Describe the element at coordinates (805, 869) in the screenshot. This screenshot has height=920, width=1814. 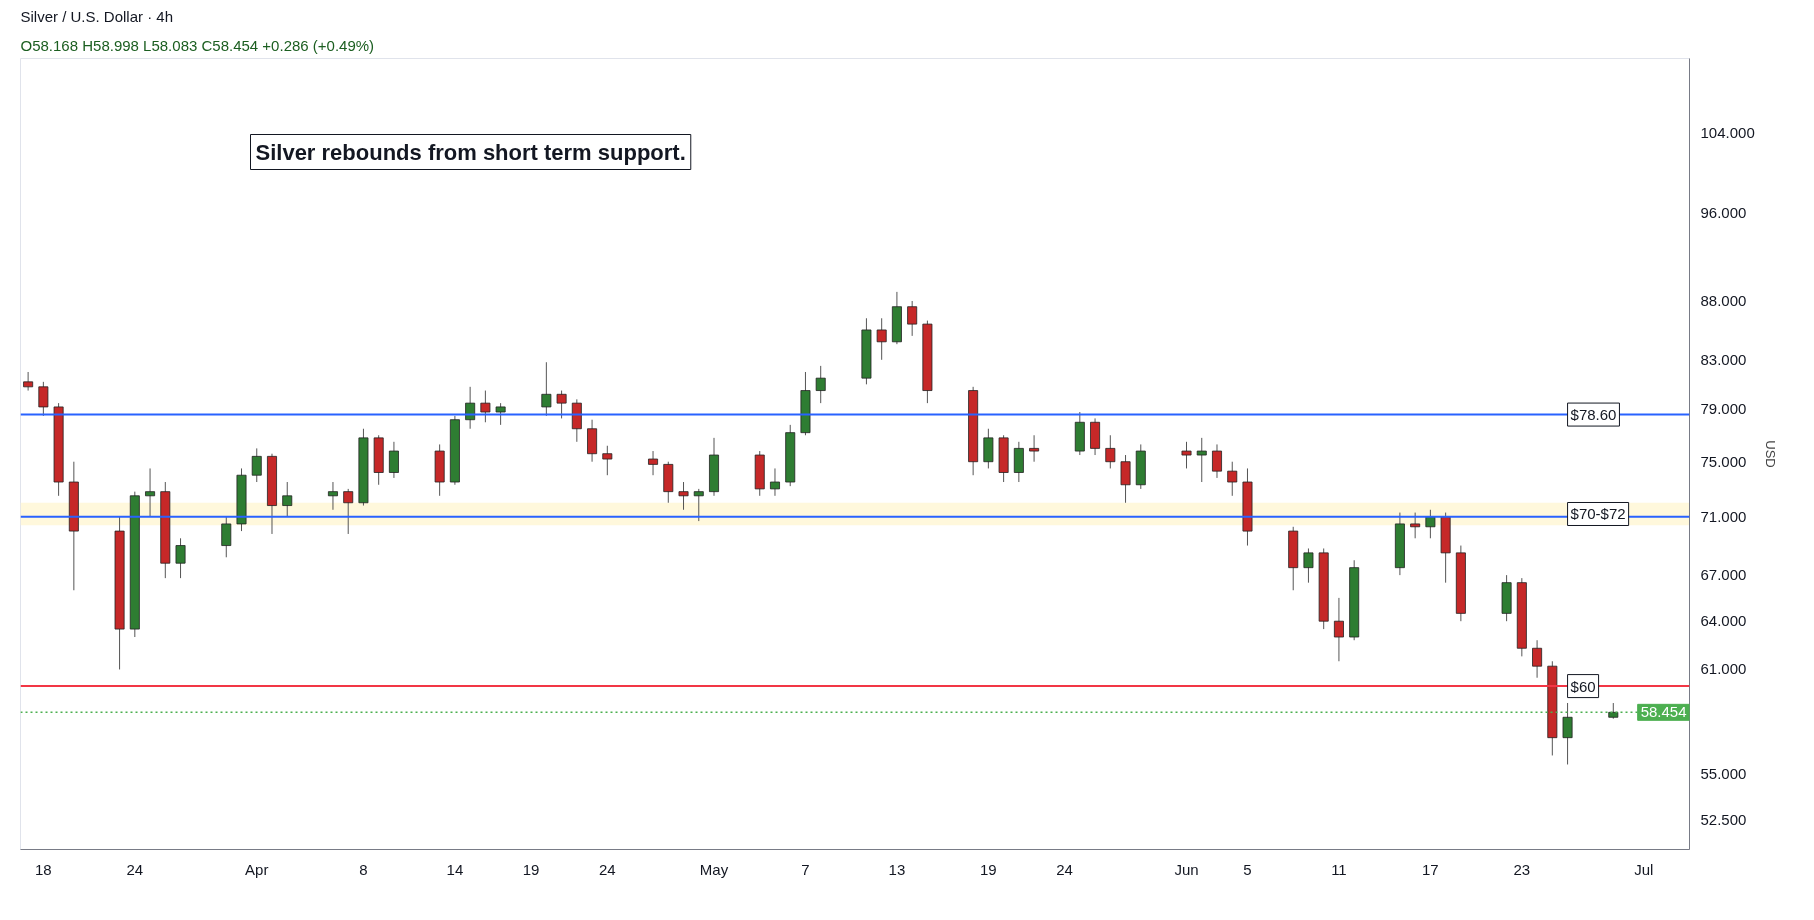
I see `x-tick-label: 7` at that location.